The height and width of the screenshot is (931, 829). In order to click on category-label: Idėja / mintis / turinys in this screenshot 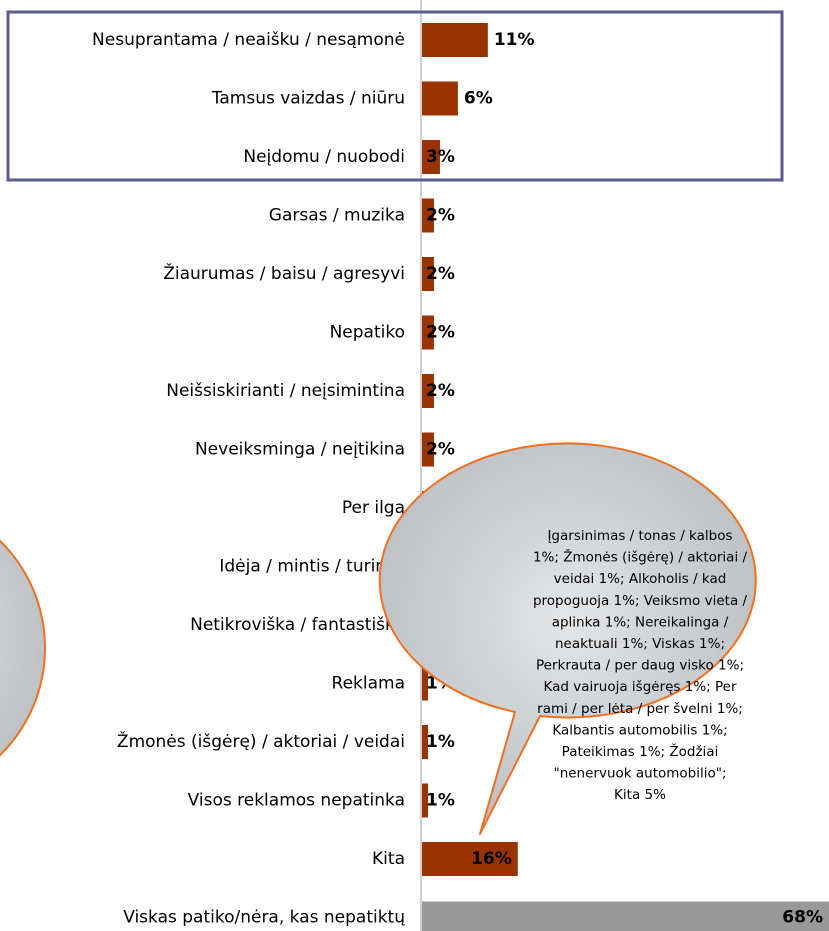, I will do `click(312, 567)`.